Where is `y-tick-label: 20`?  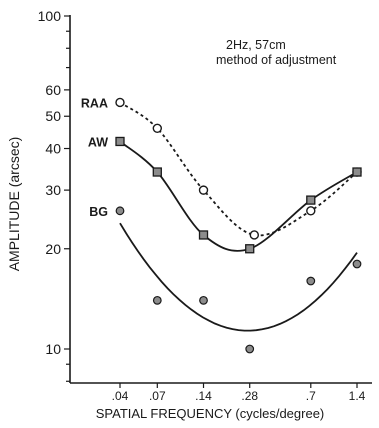
y-tick-label: 20 is located at coordinates (53, 249).